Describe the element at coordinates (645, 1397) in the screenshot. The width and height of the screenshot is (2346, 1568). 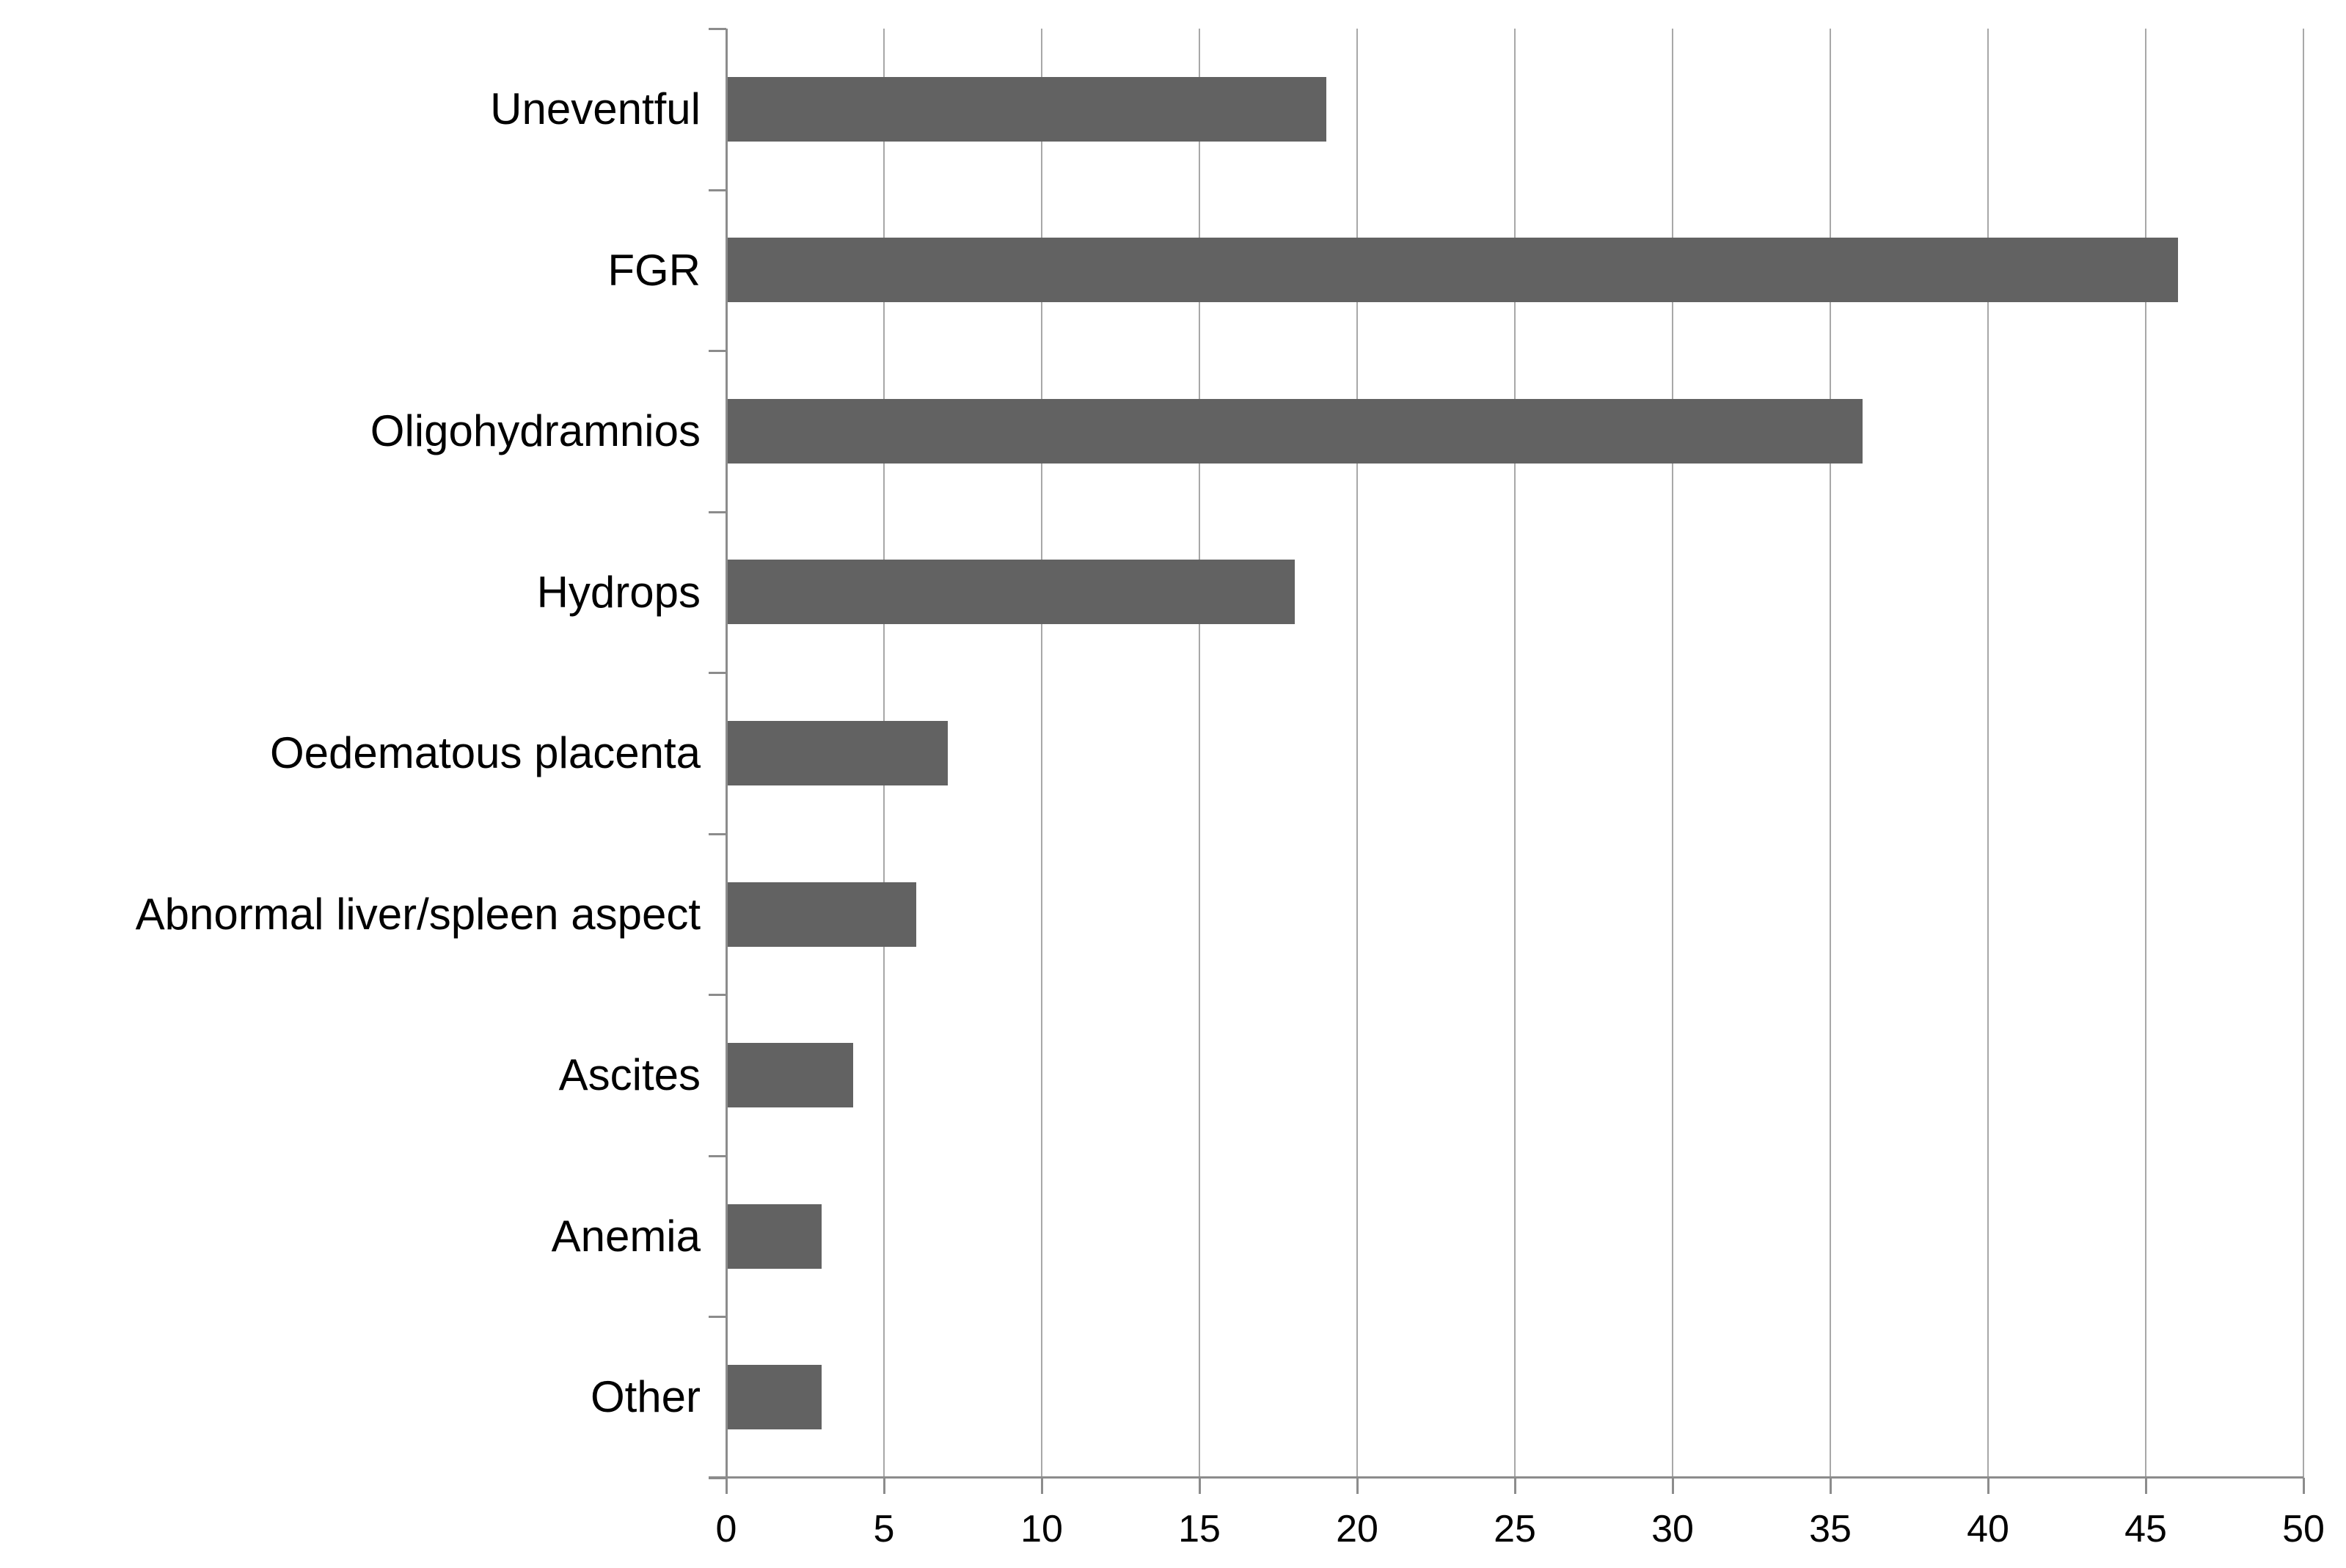
I see `category-label-other: Other` at that location.